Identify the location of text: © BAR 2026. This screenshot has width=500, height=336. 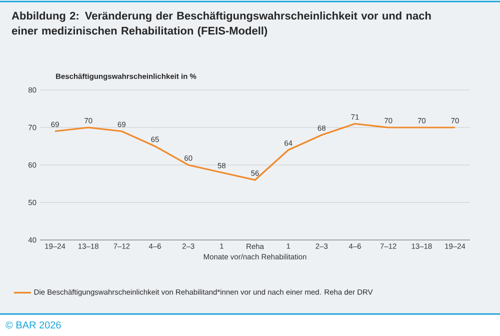
(33, 325).